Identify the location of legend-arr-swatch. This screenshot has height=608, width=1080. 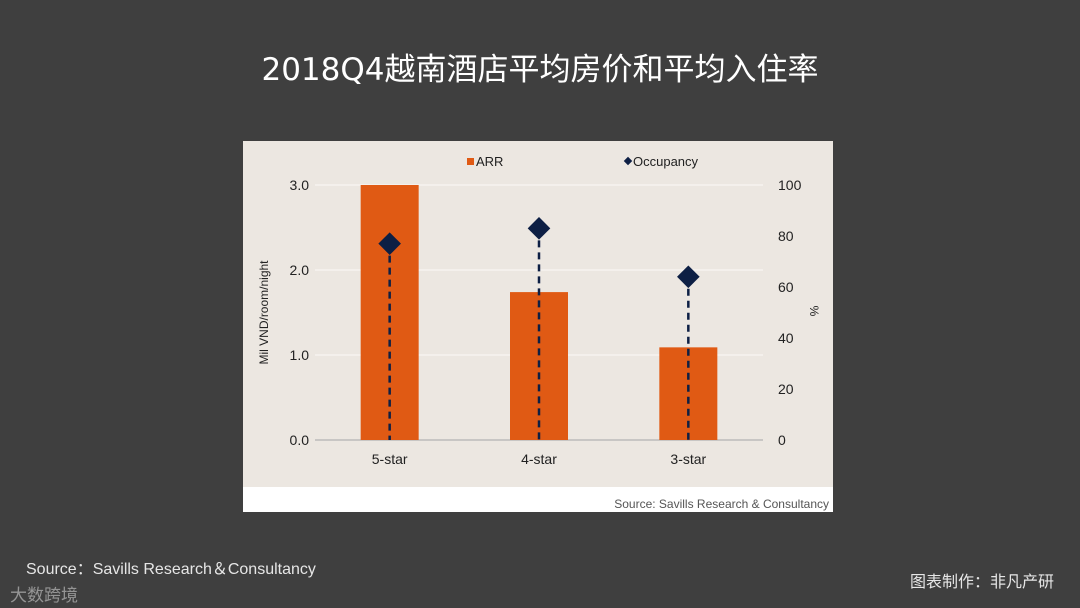
(470, 161).